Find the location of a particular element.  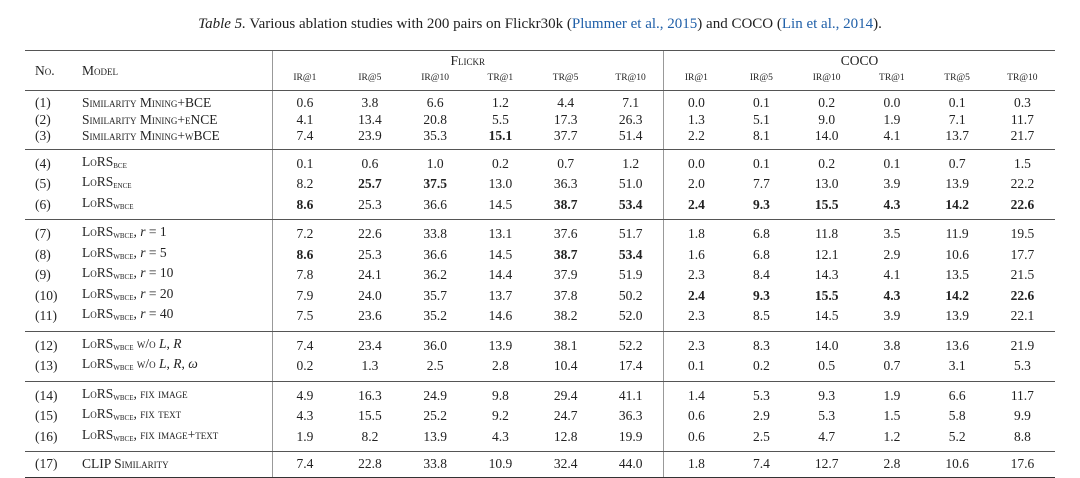

value: 24.0 is located at coordinates (370, 295).